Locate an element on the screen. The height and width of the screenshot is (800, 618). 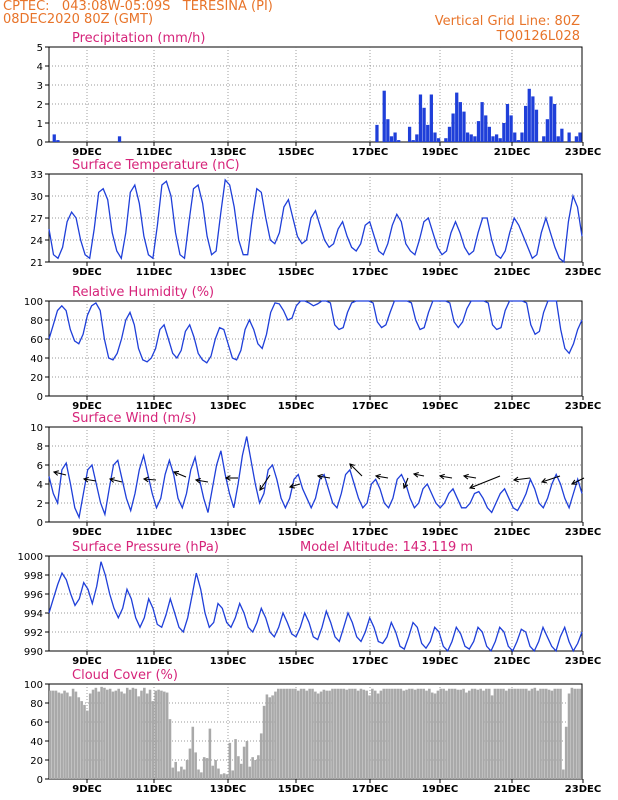
precip-xtick-label: 9DEC is located at coordinates (86, 152).